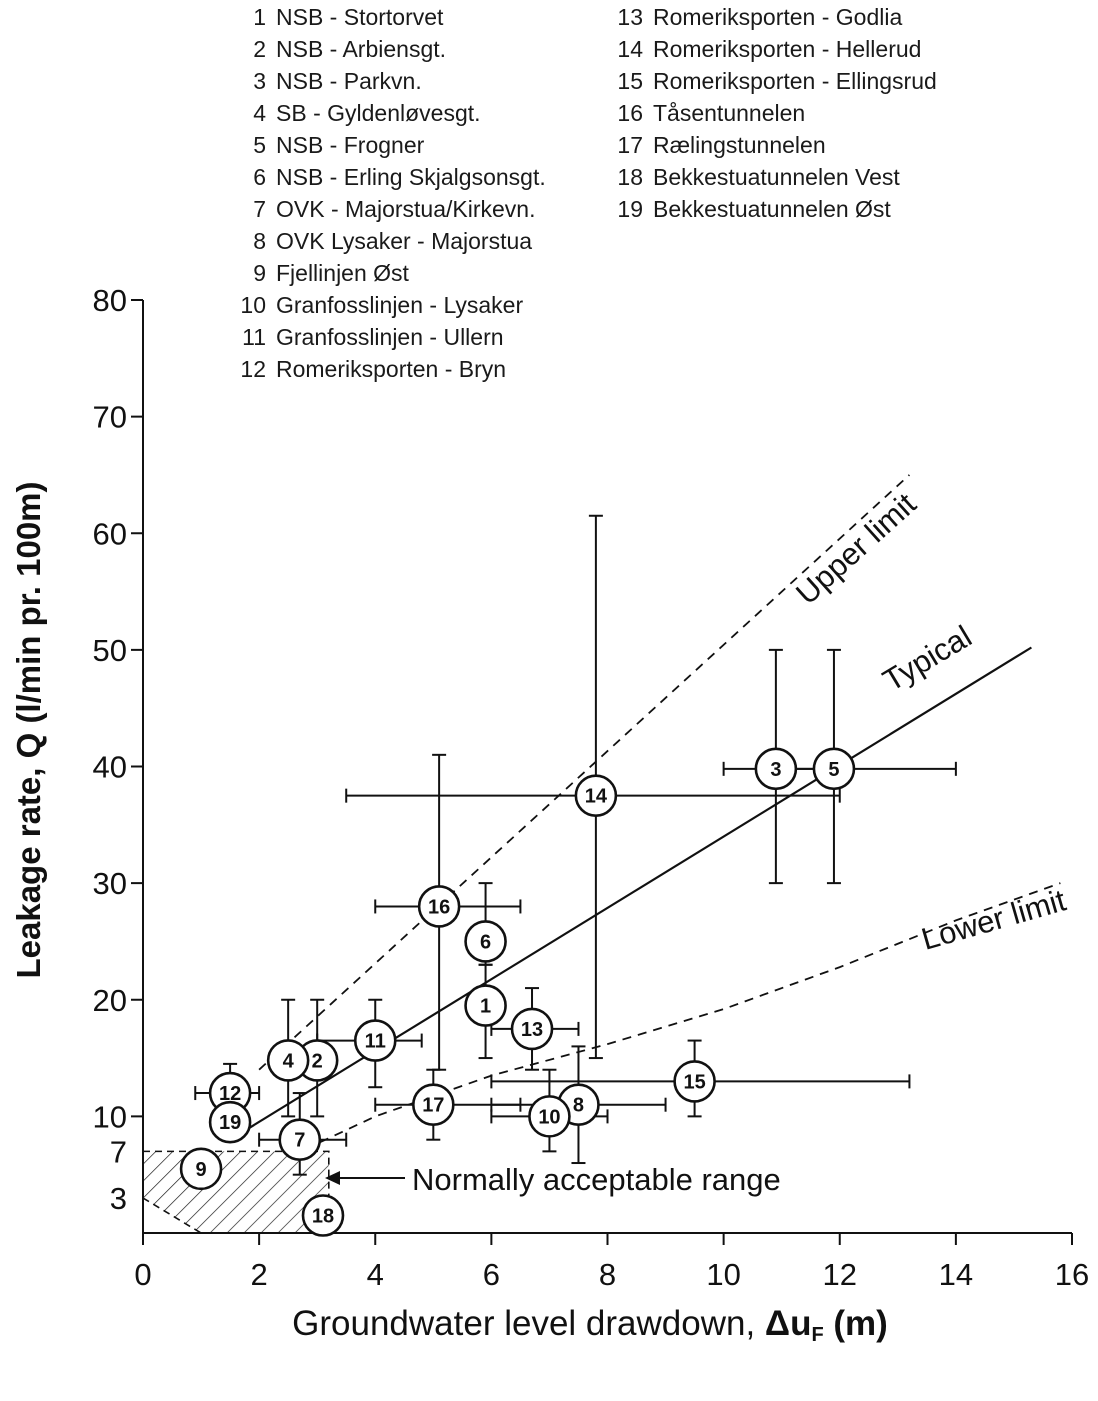 The width and height of the screenshot is (1098, 1401). What do you see at coordinates (856, 548) in the screenshot?
I see `upper-limit-label: Upper limit` at bounding box center [856, 548].